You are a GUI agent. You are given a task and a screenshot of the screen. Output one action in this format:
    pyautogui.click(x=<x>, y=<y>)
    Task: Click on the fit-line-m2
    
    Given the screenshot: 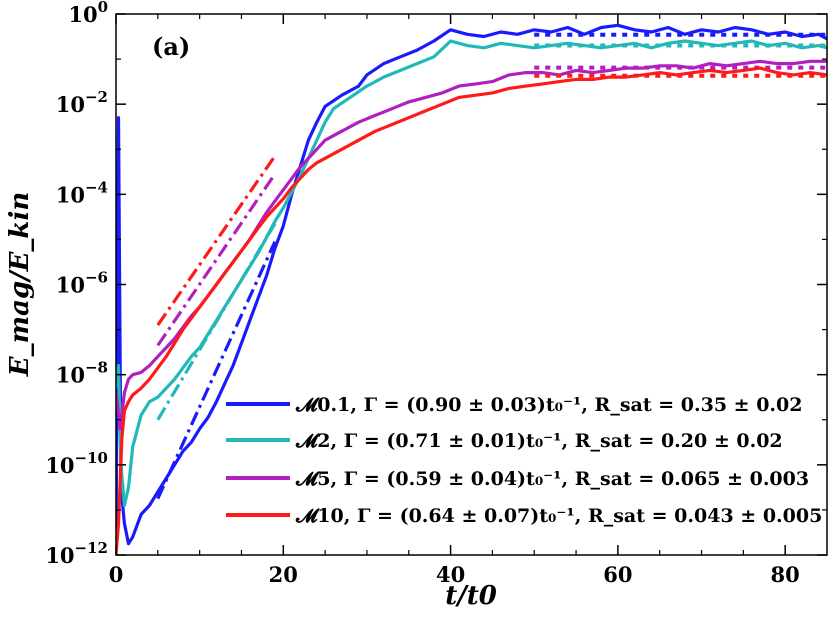 What is the action you would take?
    pyautogui.click(x=216, y=321)
    